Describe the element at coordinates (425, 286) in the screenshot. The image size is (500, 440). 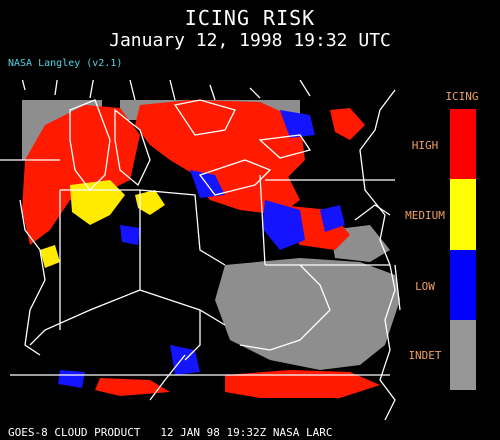
I see `legend-label-low: LOW` at that location.